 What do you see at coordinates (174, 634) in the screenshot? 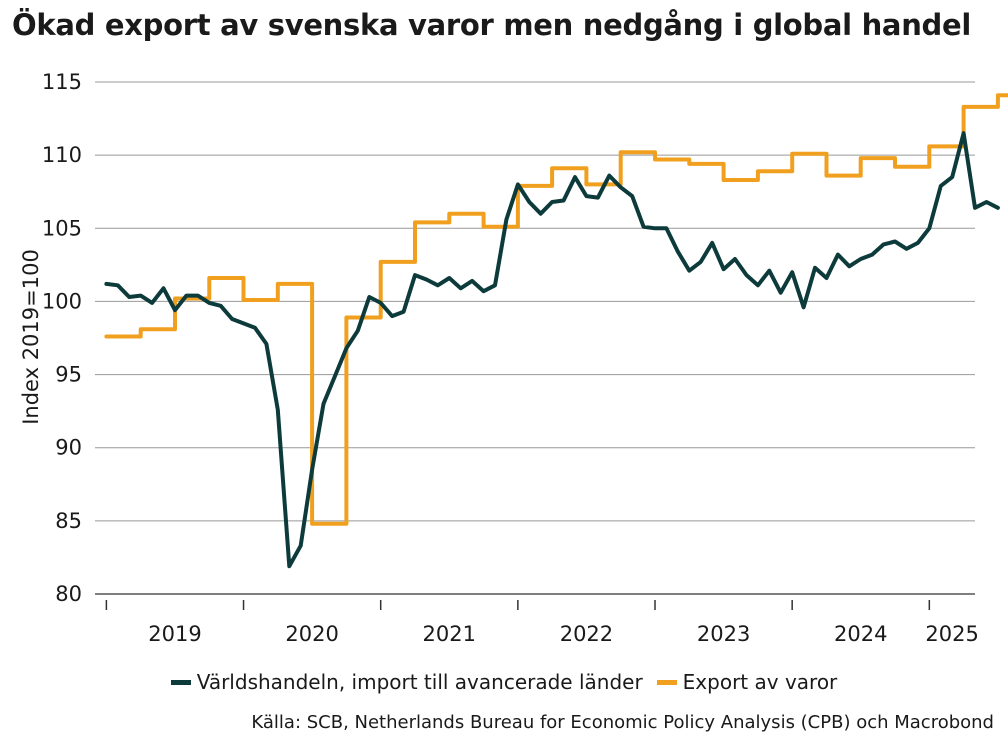
I see `x-tick-label-2019: 2019` at bounding box center [174, 634].